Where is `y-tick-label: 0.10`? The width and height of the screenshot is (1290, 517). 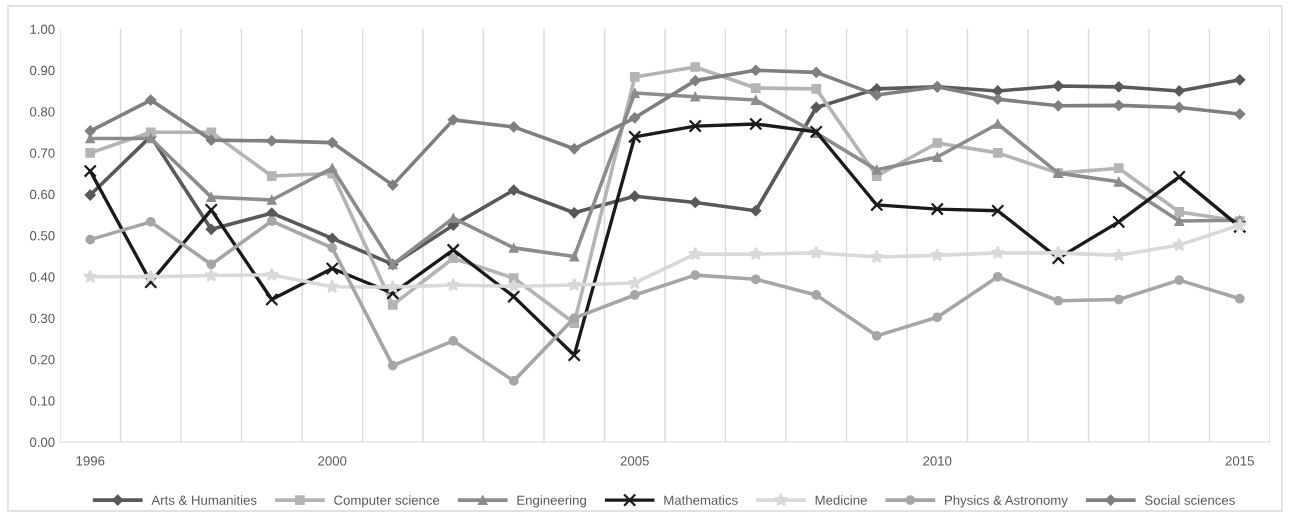
y-tick-label: 0.10 is located at coordinates (42, 401).